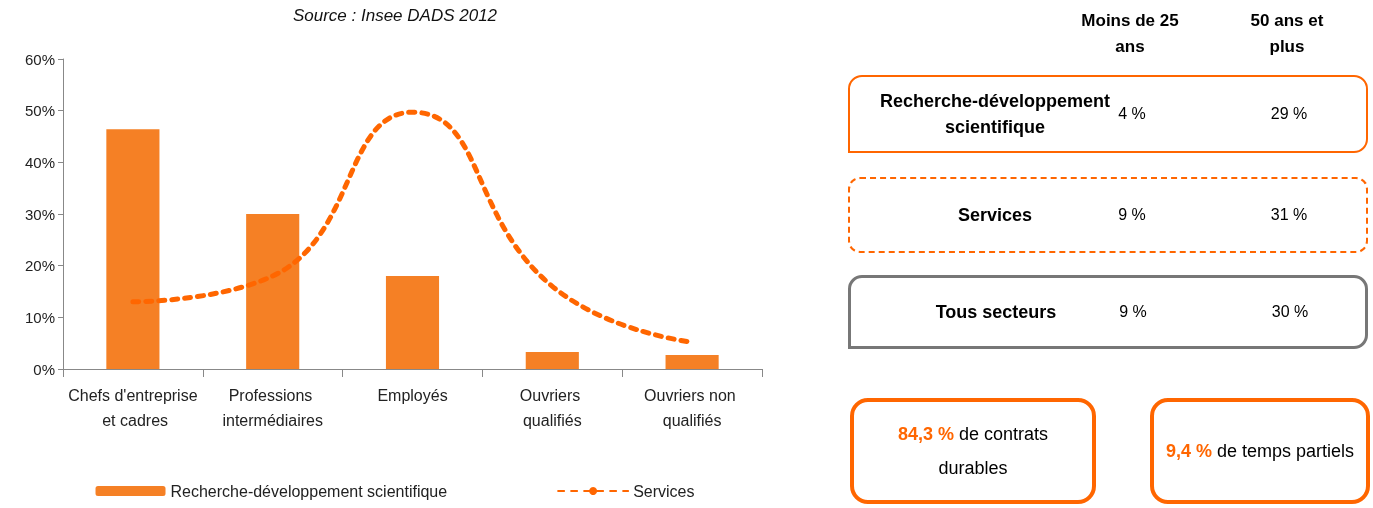 The image size is (1373, 508). I want to click on x-tick-label: Ouvriers qualifiés, so click(552, 408).